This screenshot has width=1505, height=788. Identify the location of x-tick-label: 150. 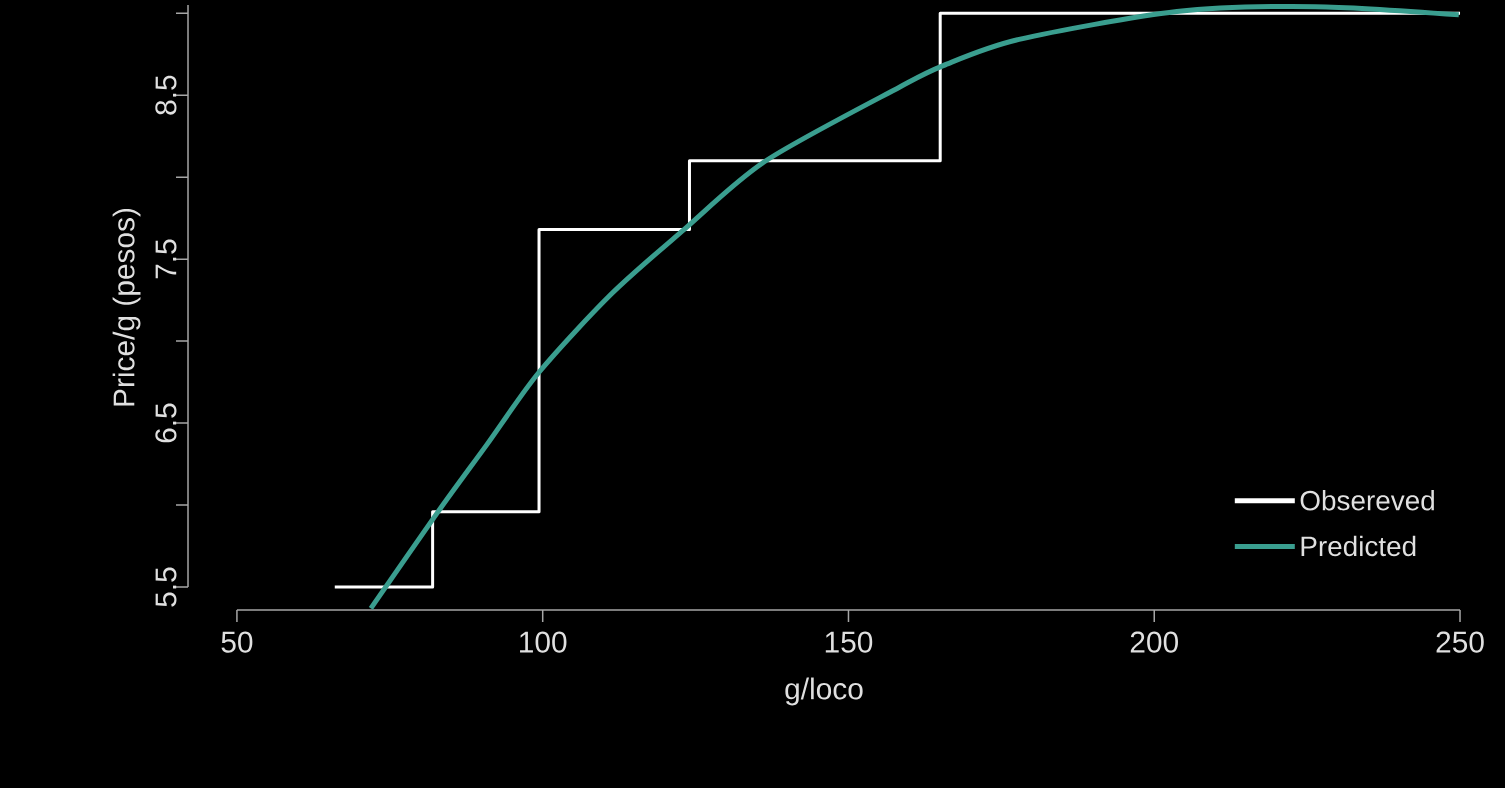
(849, 642).